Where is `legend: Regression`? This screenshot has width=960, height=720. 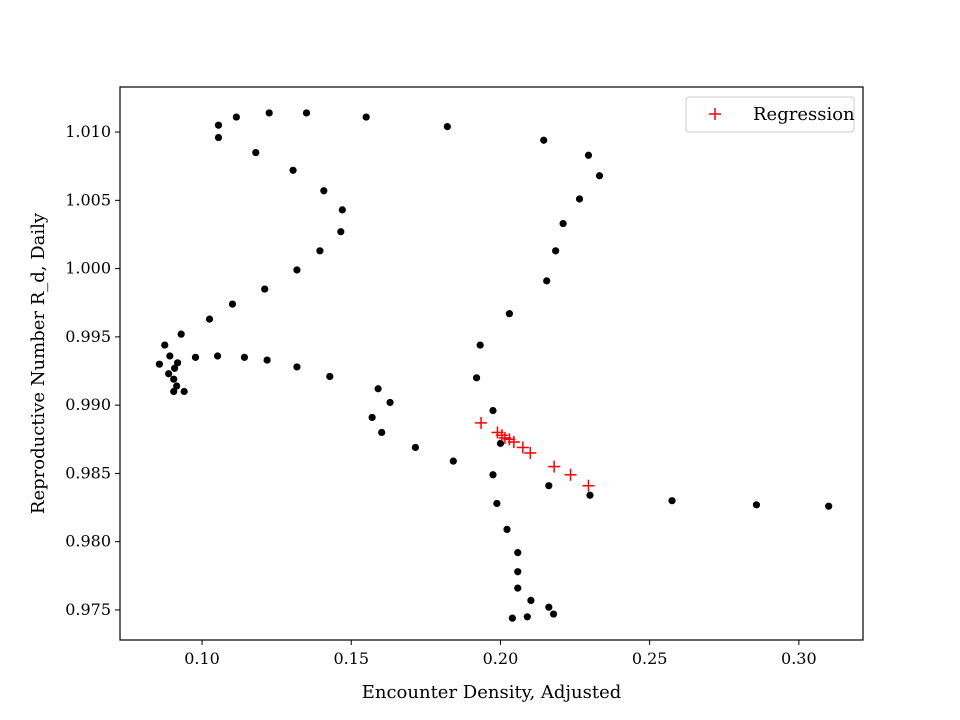 legend: Regression is located at coordinates (770, 114).